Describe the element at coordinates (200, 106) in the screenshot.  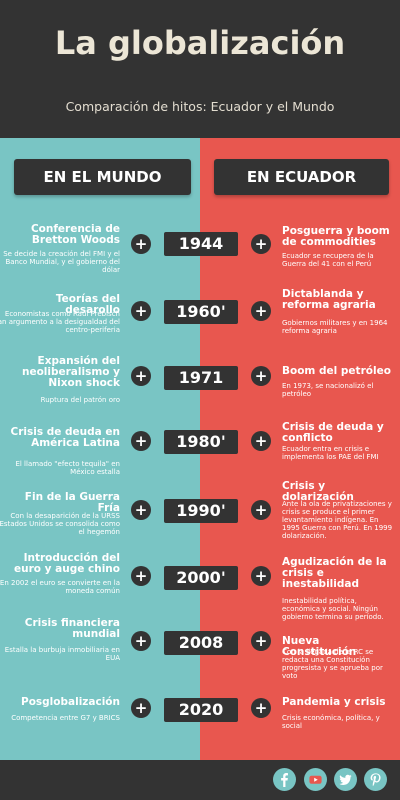
I see `page-subtitle: Comparación de hitos: Ecuador y el Mundo` at that location.